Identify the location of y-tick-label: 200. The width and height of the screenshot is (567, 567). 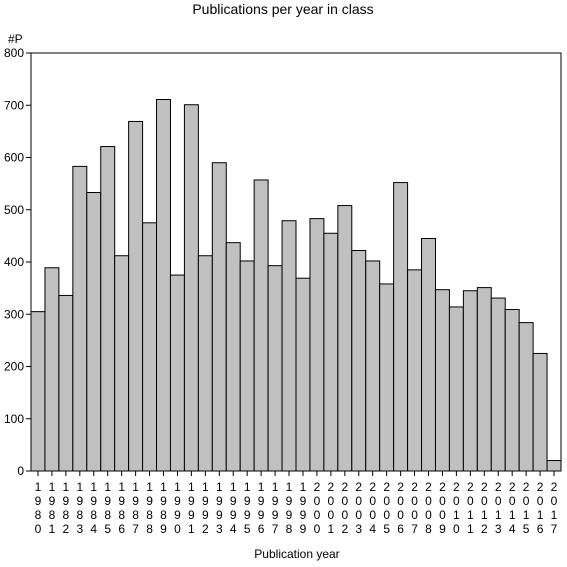
(14, 367).